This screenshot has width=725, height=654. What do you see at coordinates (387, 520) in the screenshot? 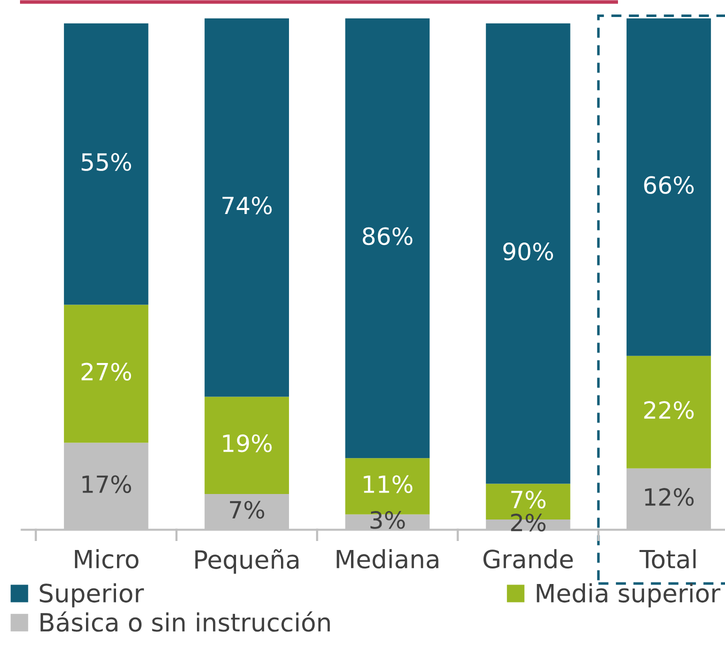
I see `data-label: 3%` at bounding box center [387, 520].